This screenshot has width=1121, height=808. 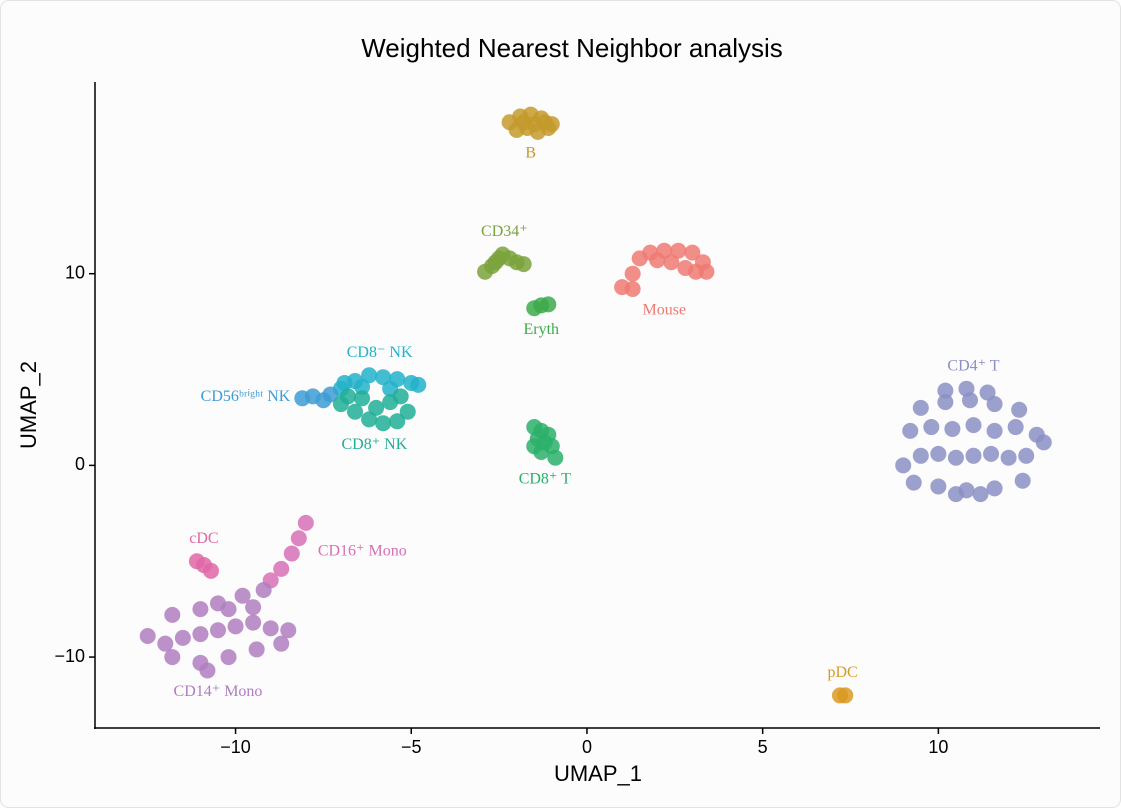 What do you see at coordinates (246, 396) in the screenshot?
I see `cluster-label: CD56ᵇʳⁱᵍʰᵗ NK` at bounding box center [246, 396].